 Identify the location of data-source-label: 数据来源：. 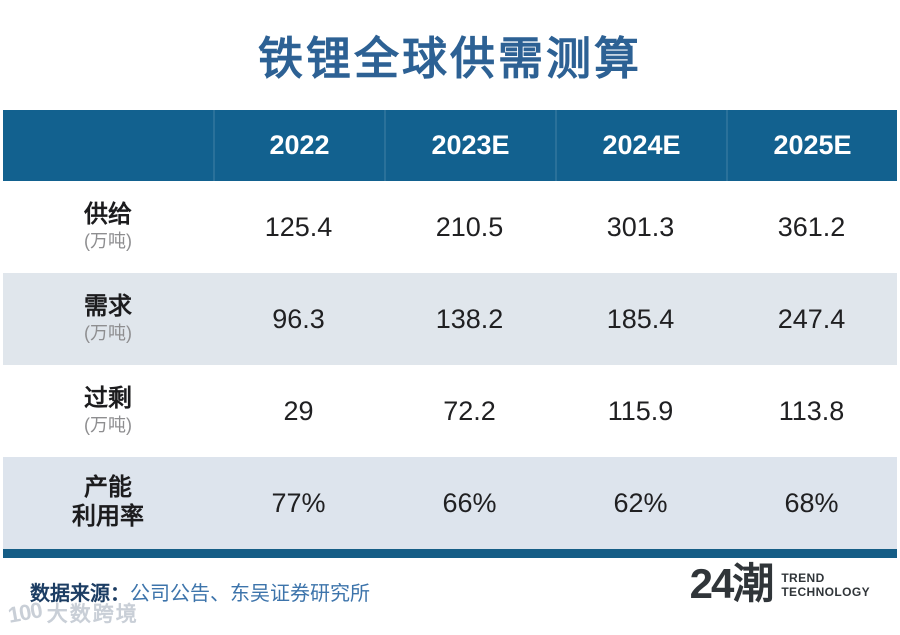
(80, 594).